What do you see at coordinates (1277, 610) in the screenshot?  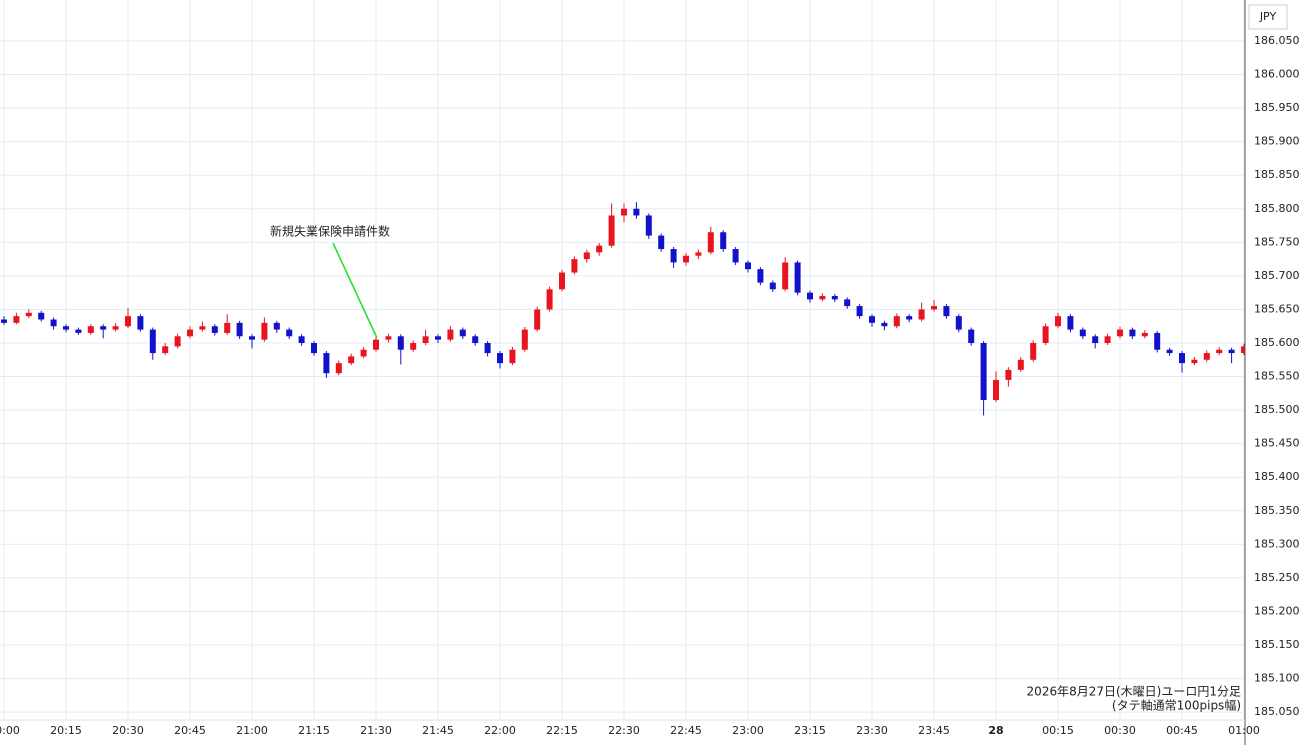 I see `y-tick-label: 185.200` at bounding box center [1277, 610].